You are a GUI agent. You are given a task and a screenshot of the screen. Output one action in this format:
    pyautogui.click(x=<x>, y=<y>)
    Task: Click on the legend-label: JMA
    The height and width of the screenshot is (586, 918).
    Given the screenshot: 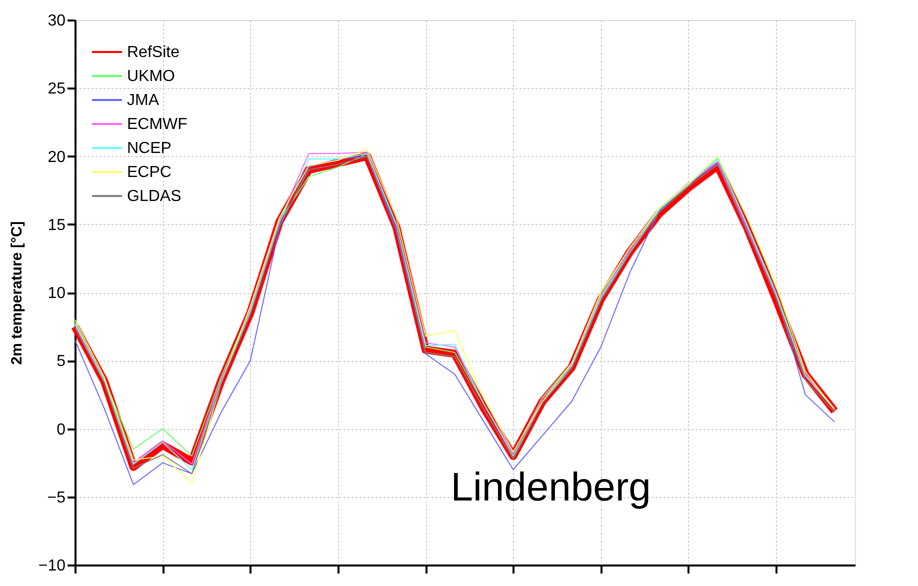 What is the action you would take?
    pyautogui.click(x=143, y=100)
    